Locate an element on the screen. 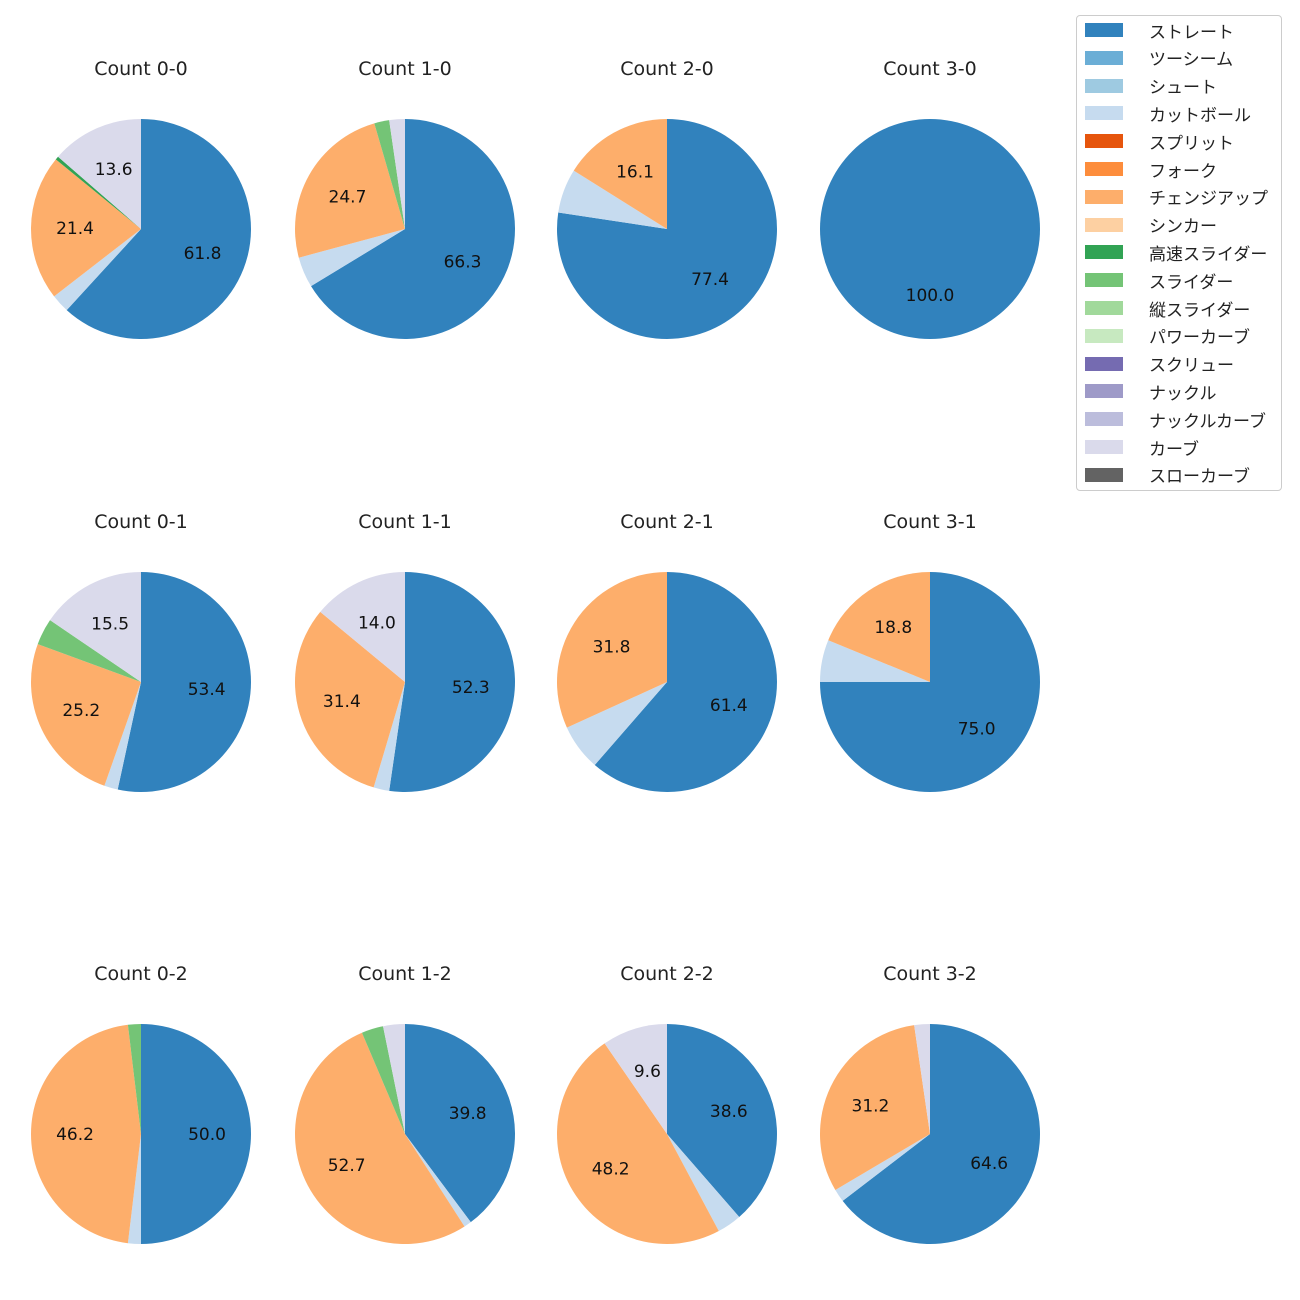  pie-value-label: 18.8 is located at coordinates (893, 628).